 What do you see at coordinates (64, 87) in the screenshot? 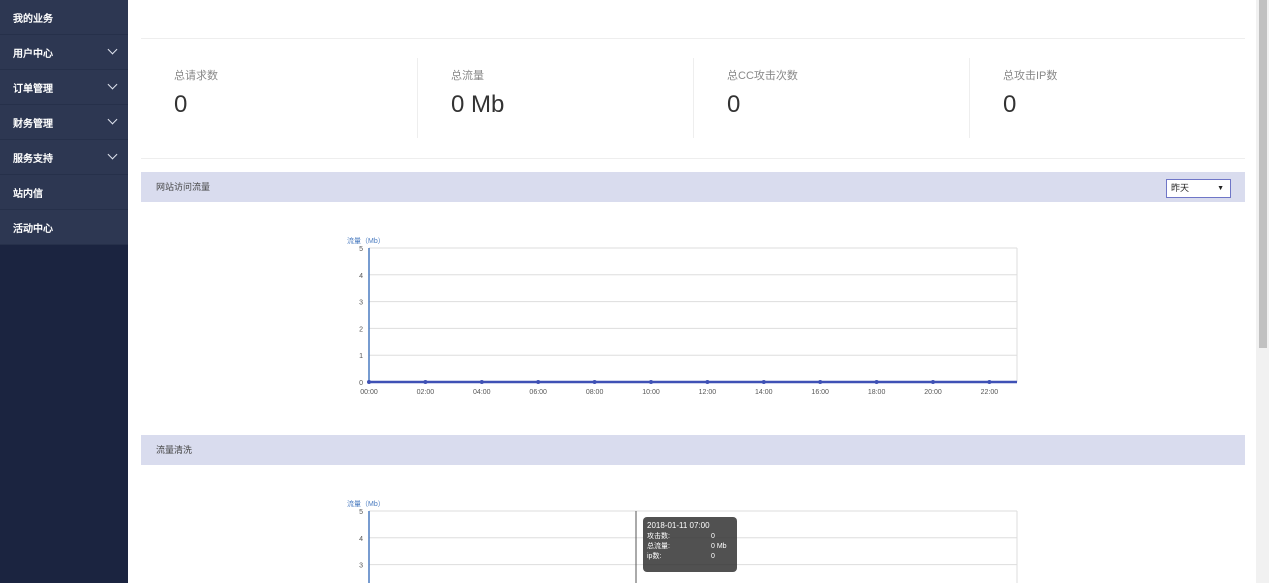
I see `sidebar-item: 订单管理` at bounding box center [64, 87].